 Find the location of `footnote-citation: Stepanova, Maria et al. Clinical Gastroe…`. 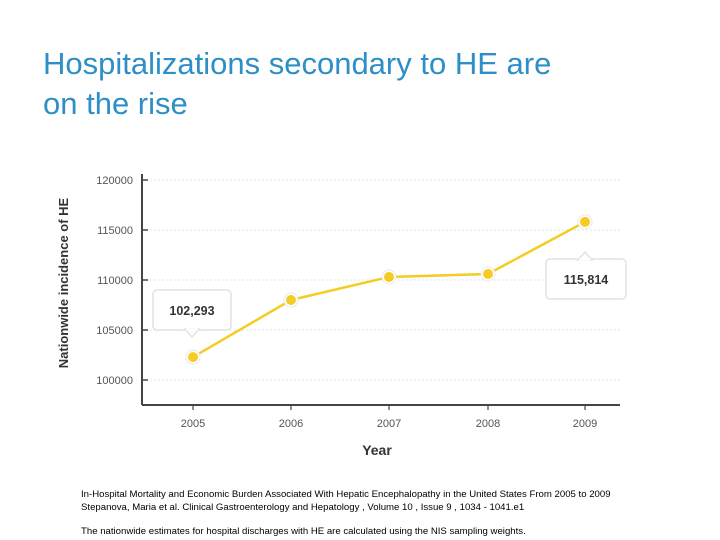

footnote-citation: Stepanova, Maria et al. Clinical Gastroe… is located at coordinates (303, 507).